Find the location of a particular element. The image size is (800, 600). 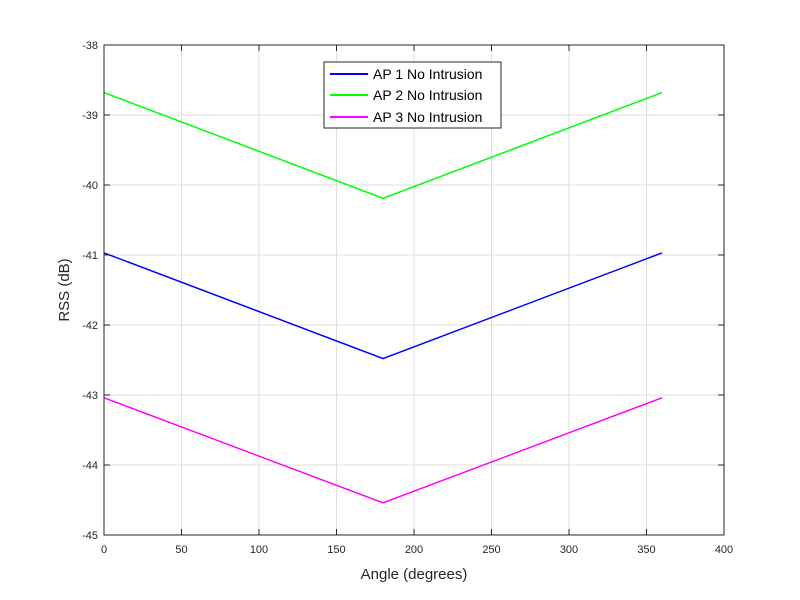

y-tick-label: -44 is located at coordinates (90, 466).